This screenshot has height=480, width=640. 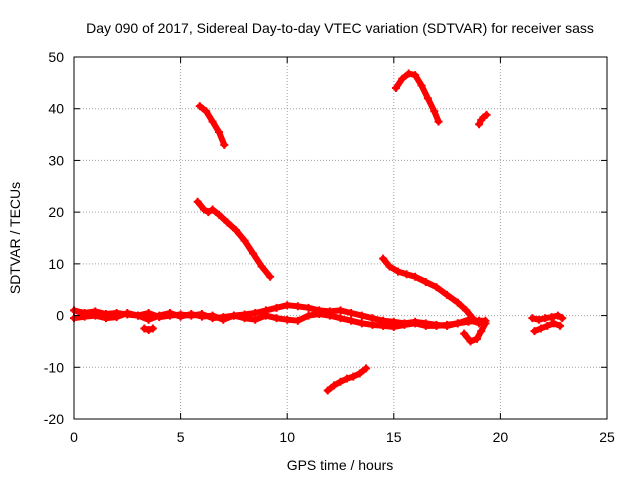 I want to click on y-tick-label: 40, so click(x=56, y=109).